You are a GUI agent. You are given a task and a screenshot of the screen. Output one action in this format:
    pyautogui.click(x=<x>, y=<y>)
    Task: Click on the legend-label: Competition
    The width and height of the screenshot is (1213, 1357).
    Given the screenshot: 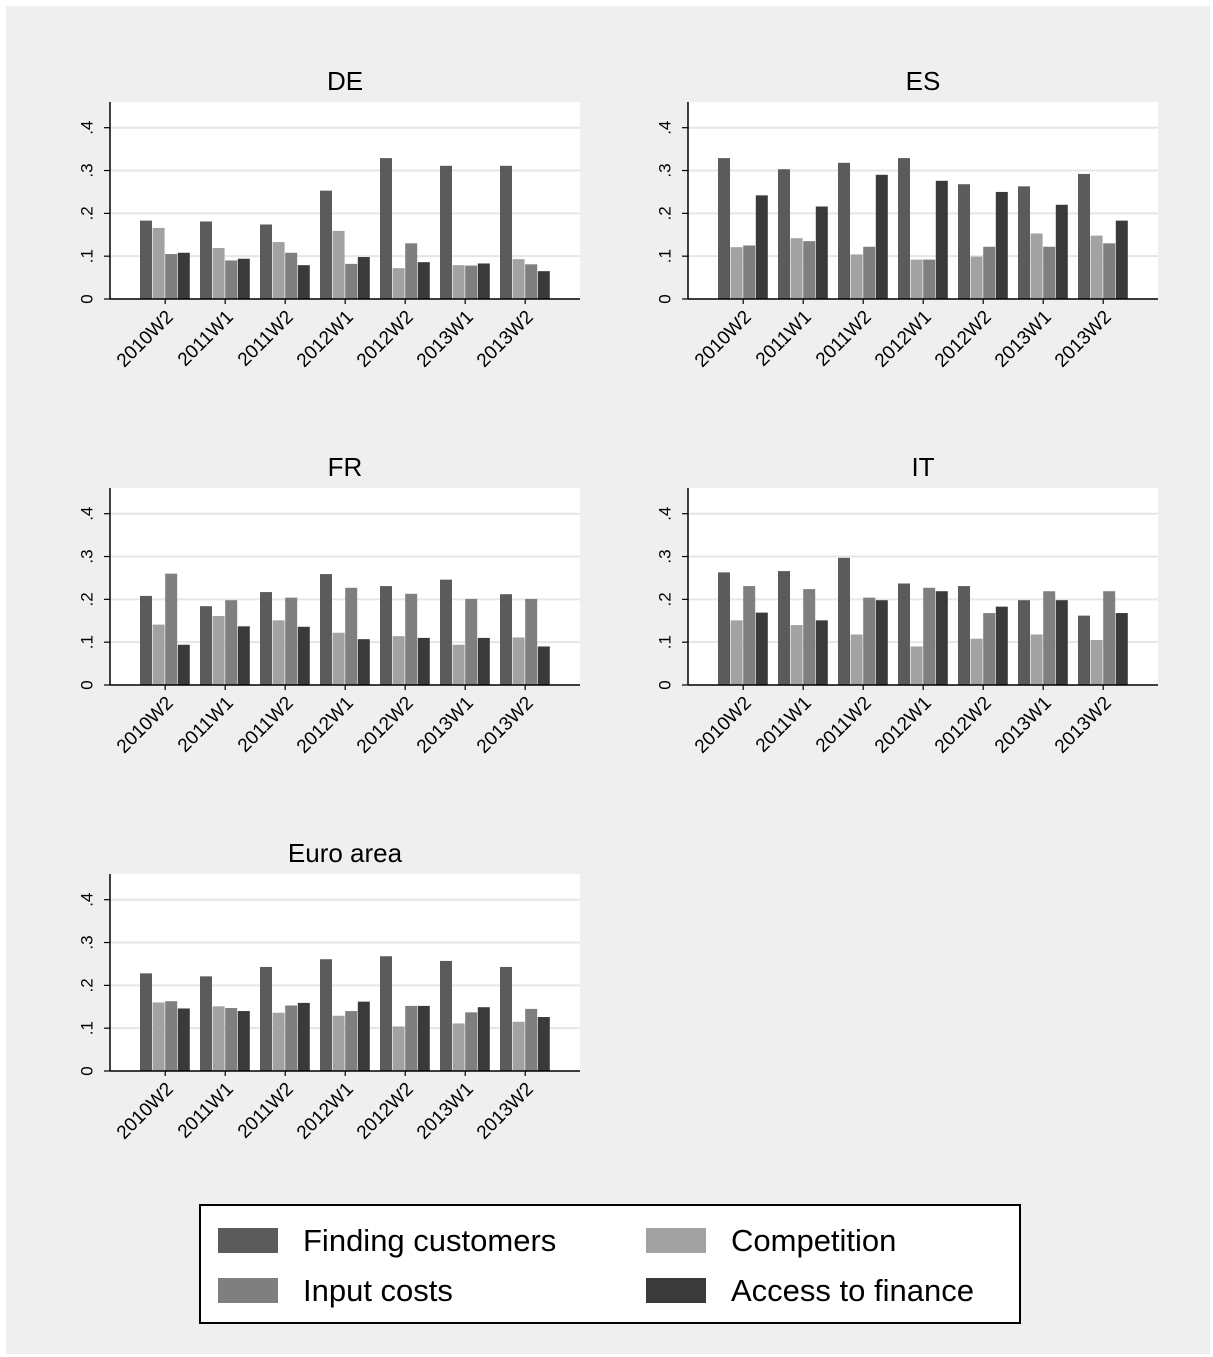 What is the action you would take?
    pyautogui.click(x=813, y=1240)
    